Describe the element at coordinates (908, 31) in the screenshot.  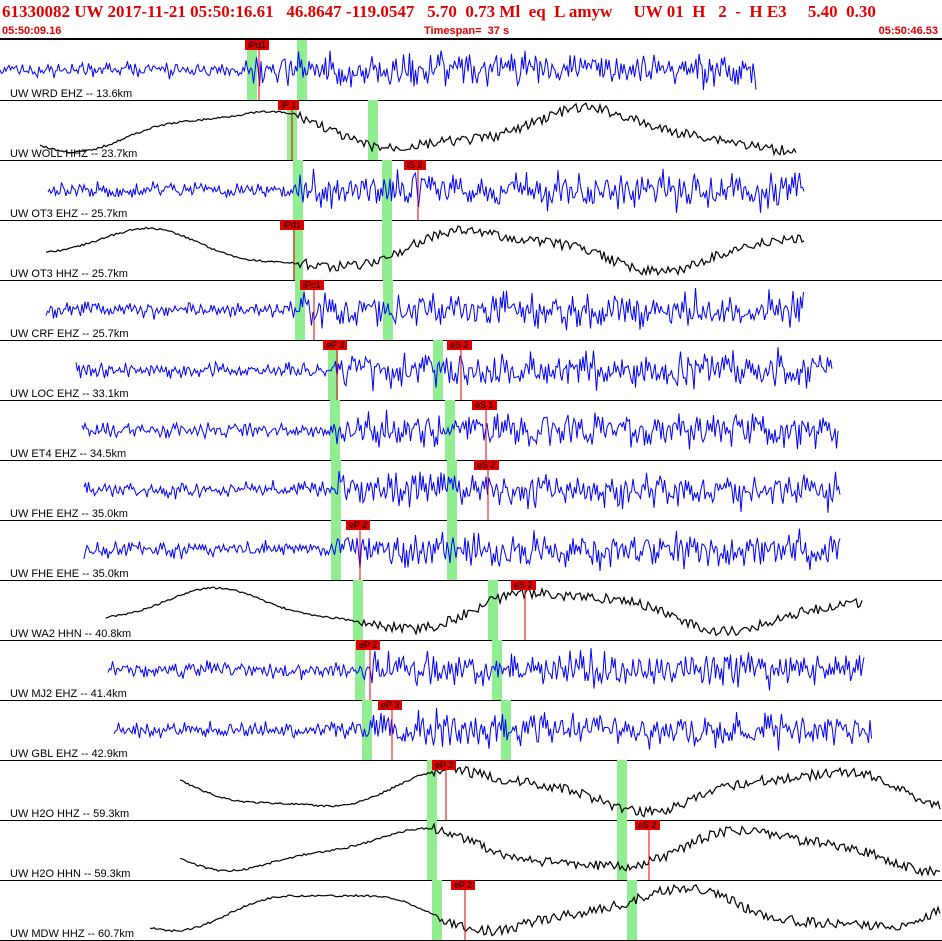
I see `end-time: 05:50:46.53` at that location.